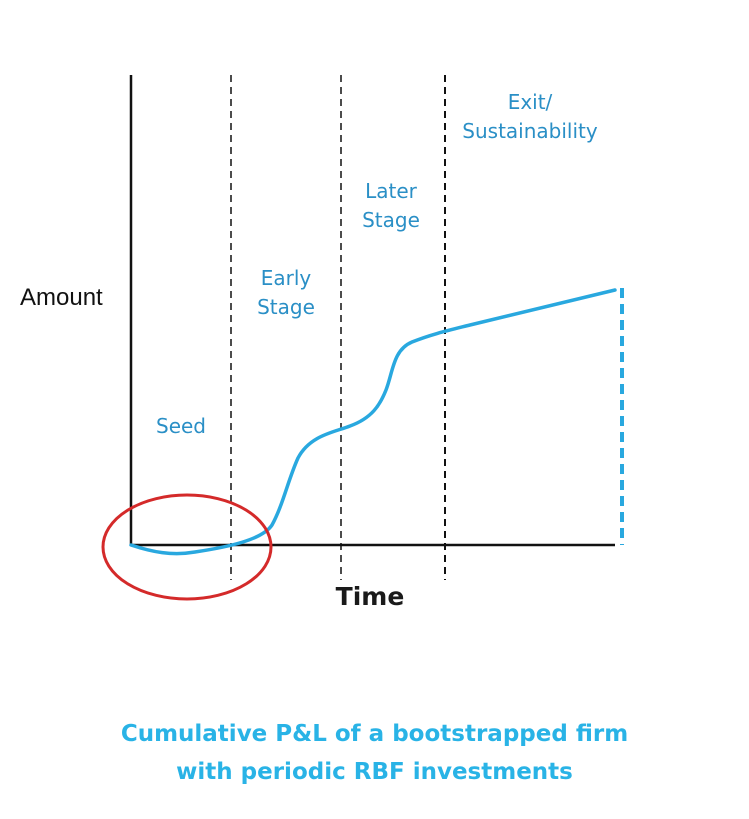 Image resolution: width=749 pixels, height=819 pixels. What do you see at coordinates (374, 772) in the screenshot?
I see `caption-line-2: with periodic RBF investments` at bounding box center [374, 772].